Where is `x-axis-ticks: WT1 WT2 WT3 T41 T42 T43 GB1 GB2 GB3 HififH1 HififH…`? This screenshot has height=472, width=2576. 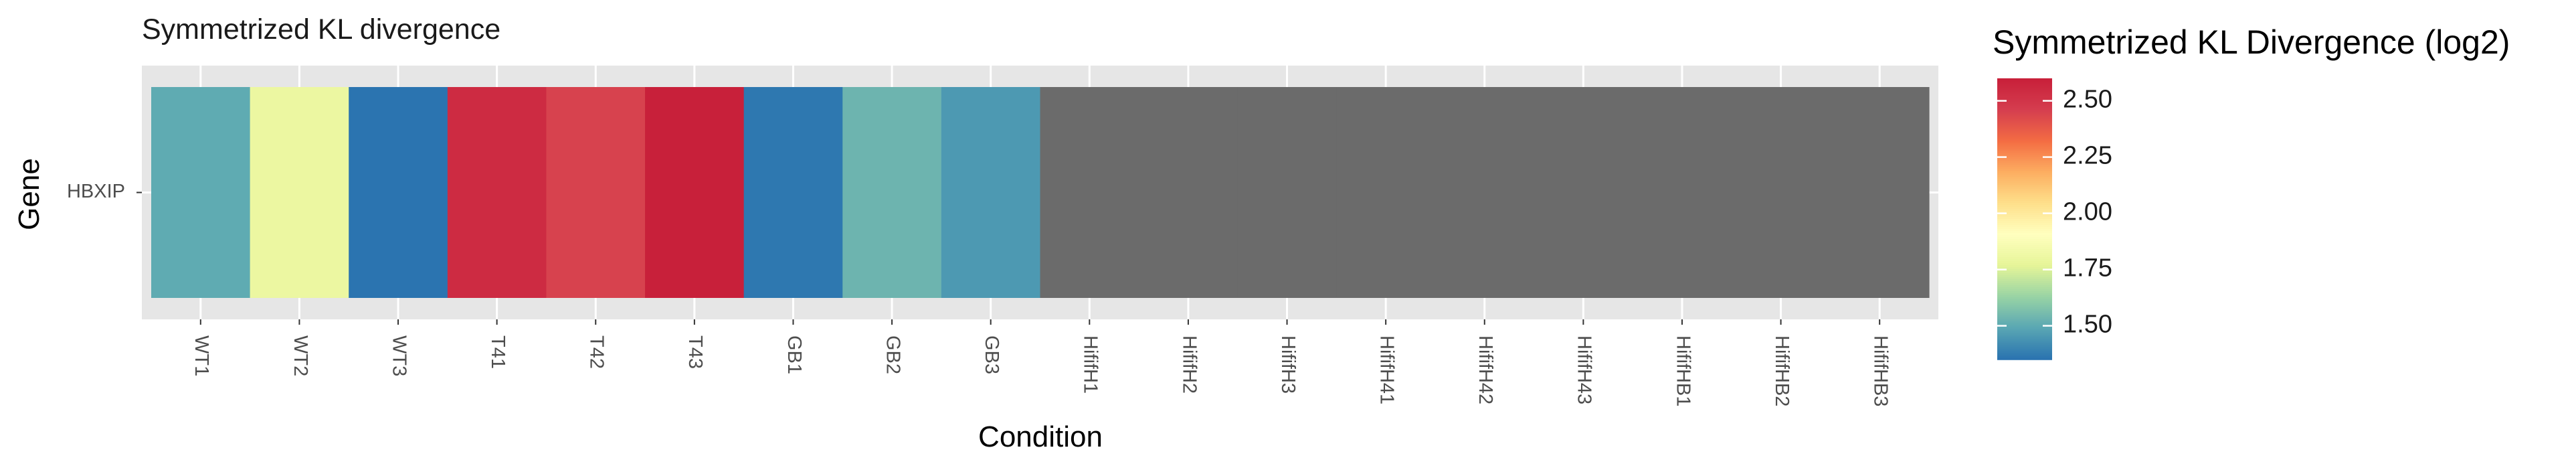
x-axis-ticks: WT1 WT2 WT3 T41 T42 T43 GB1 GB2 GB3 HififH1 HififH… is located at coordinates (1041, 362).